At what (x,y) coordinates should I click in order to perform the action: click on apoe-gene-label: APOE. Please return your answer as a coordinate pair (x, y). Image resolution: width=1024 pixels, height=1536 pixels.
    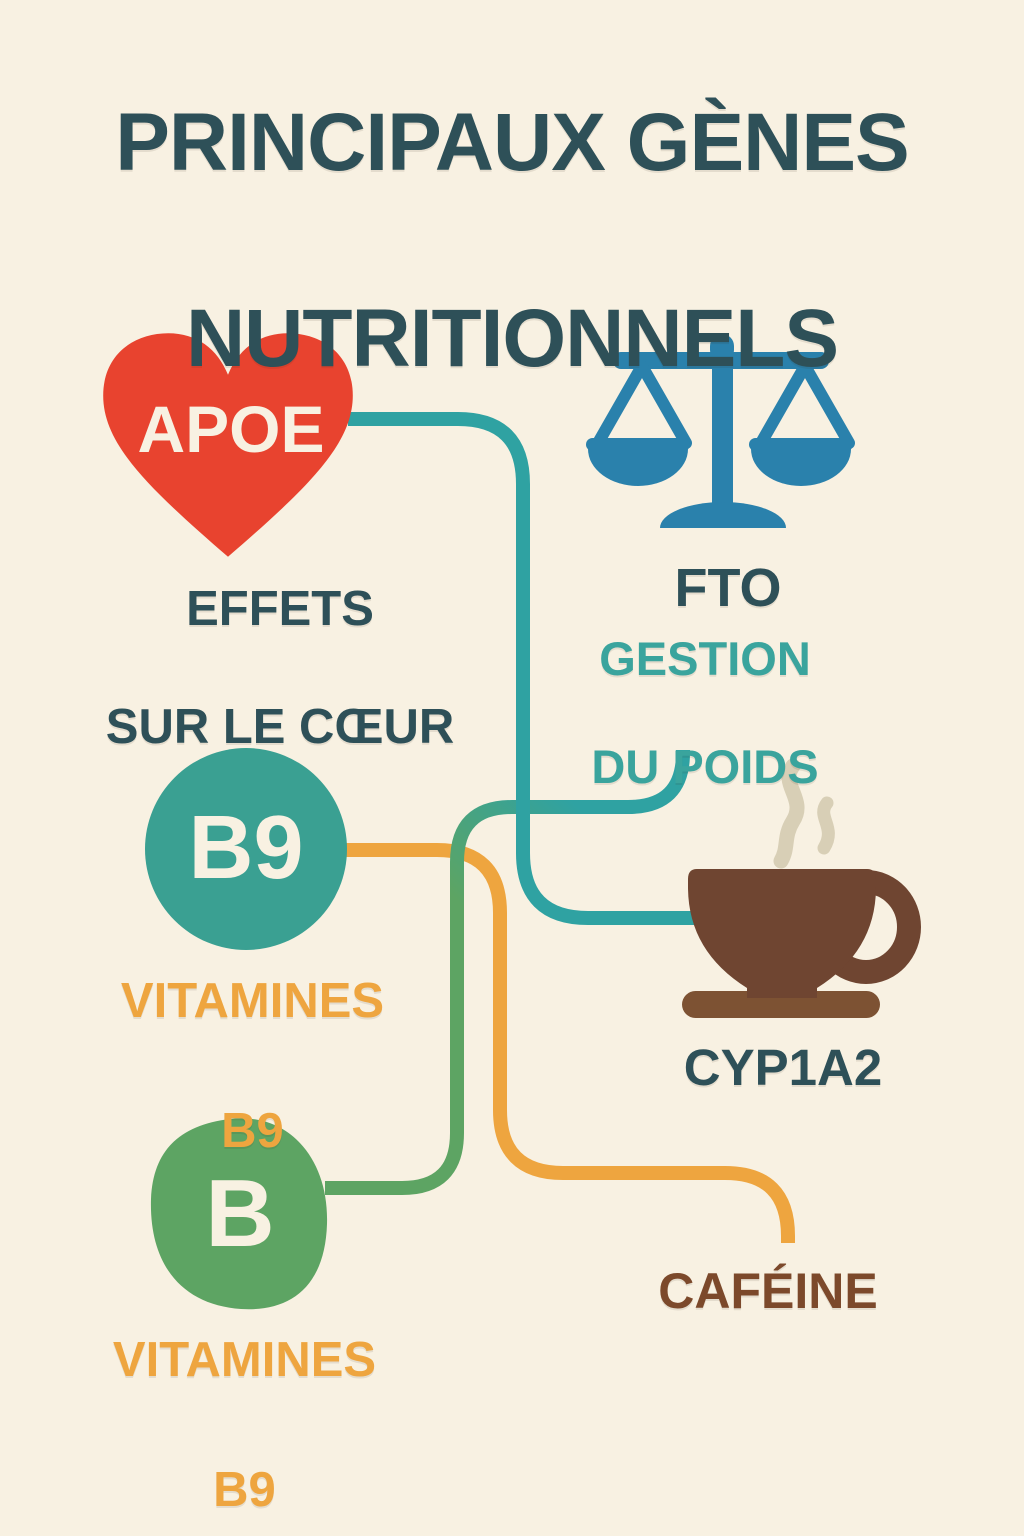
    Looking at the image, I should click on (231, 429).